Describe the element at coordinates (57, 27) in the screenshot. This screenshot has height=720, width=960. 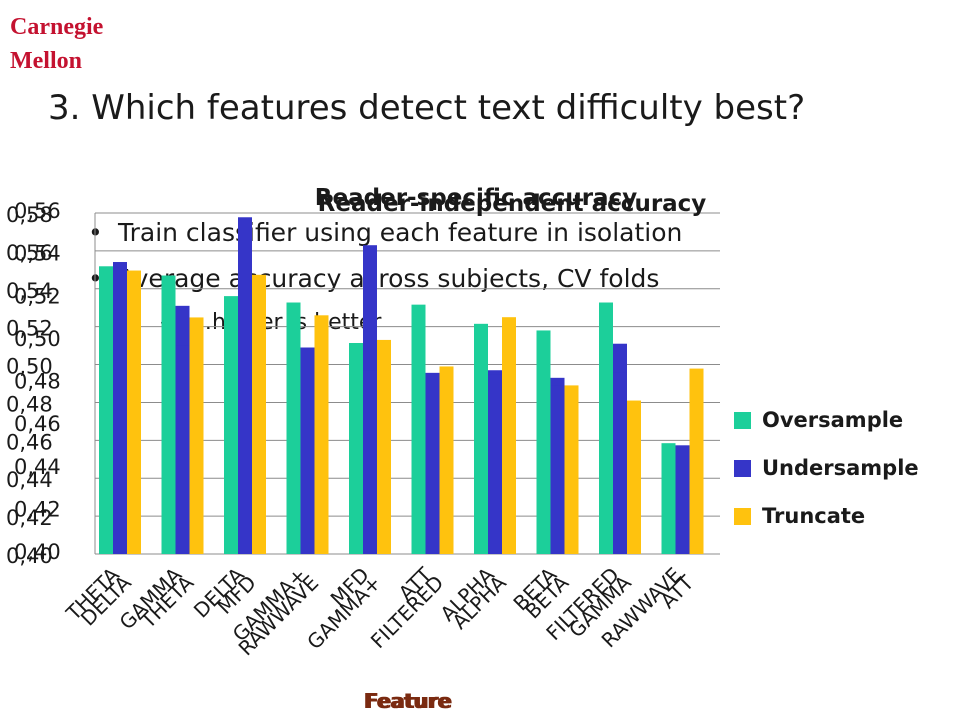
I see `logo-line-1: Carnegie` at that location.